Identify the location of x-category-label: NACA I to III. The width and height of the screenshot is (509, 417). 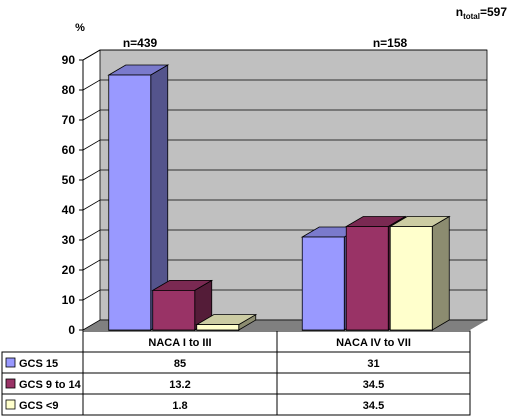
(179, 343).